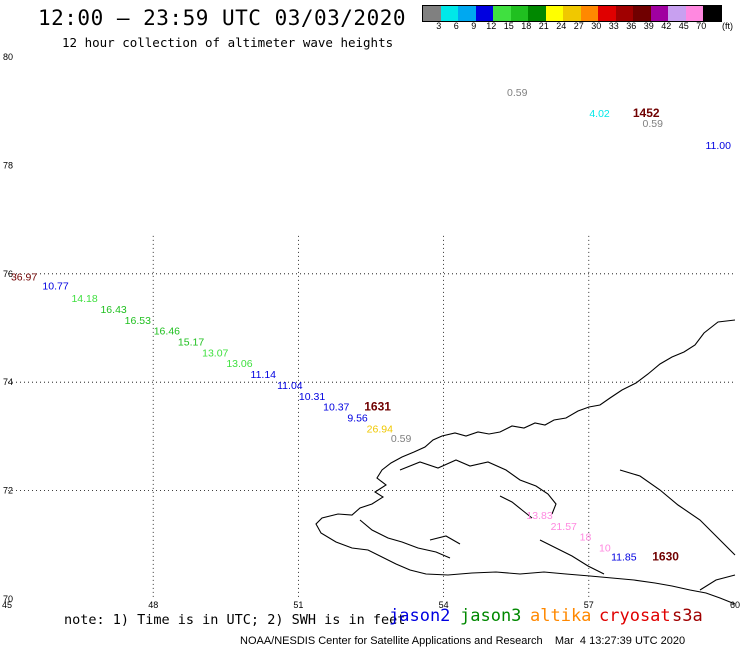 The width and height of the screenshot is (740, 650). Describe the element at coordinates (564, 527) in the screenshot. I see `wave-height-value: 21.57` at that location.